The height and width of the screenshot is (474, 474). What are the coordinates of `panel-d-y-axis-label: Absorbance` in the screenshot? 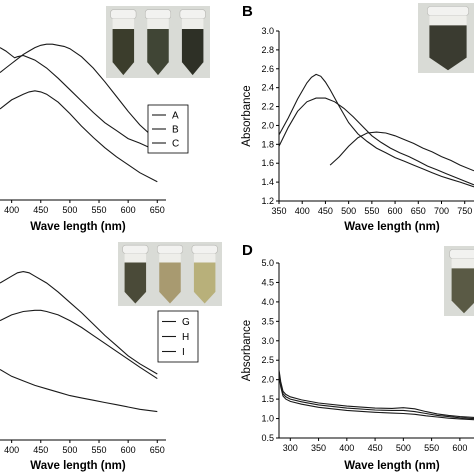 It's located at (247, 350).